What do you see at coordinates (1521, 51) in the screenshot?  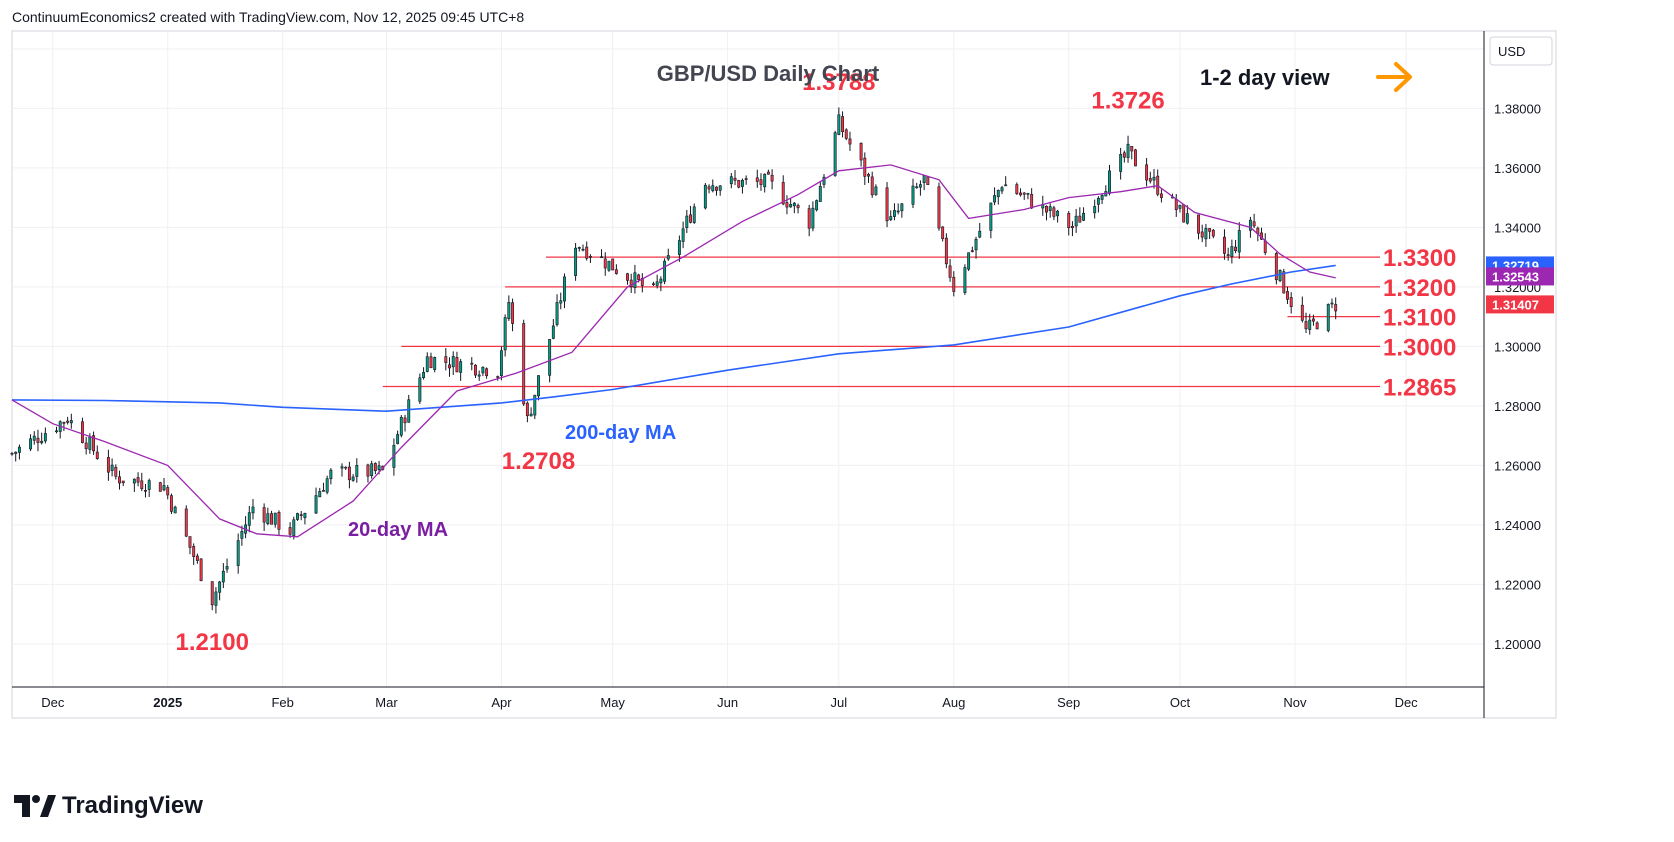 I see `currency-box` at bounding box center [1521, 51].